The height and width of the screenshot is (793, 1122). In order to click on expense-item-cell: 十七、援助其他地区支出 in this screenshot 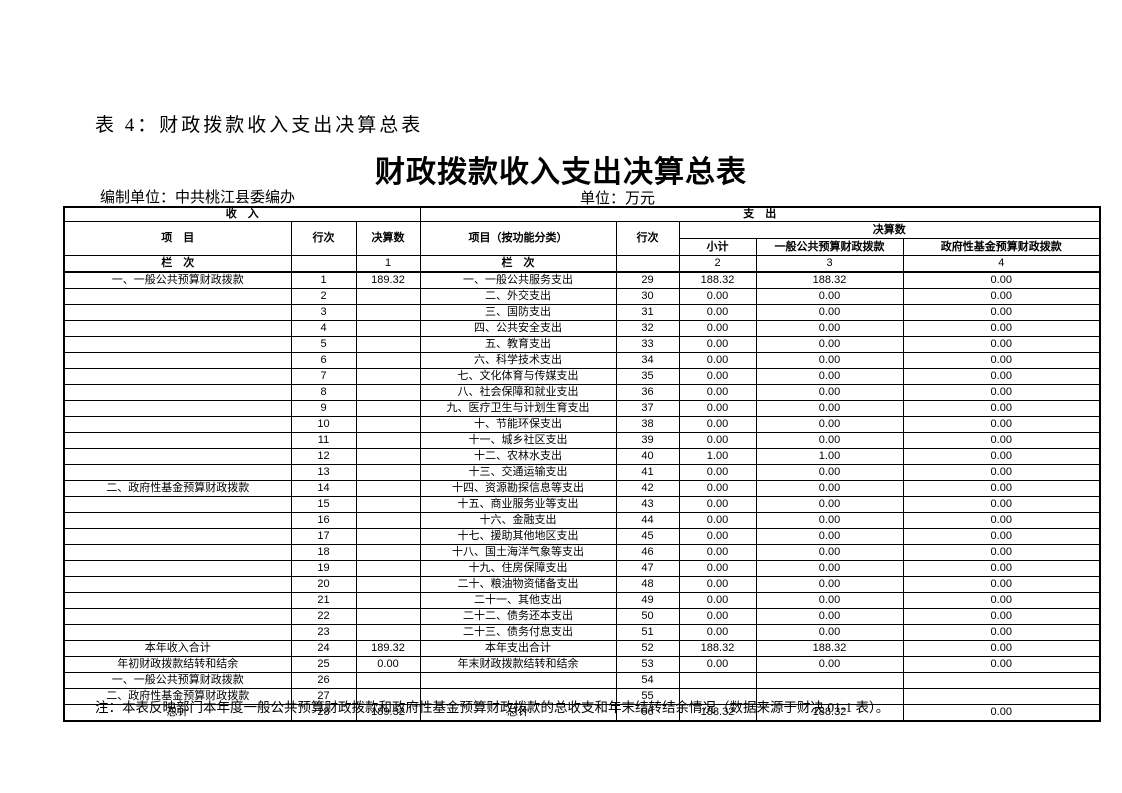, I will do `click(518, 536)`.